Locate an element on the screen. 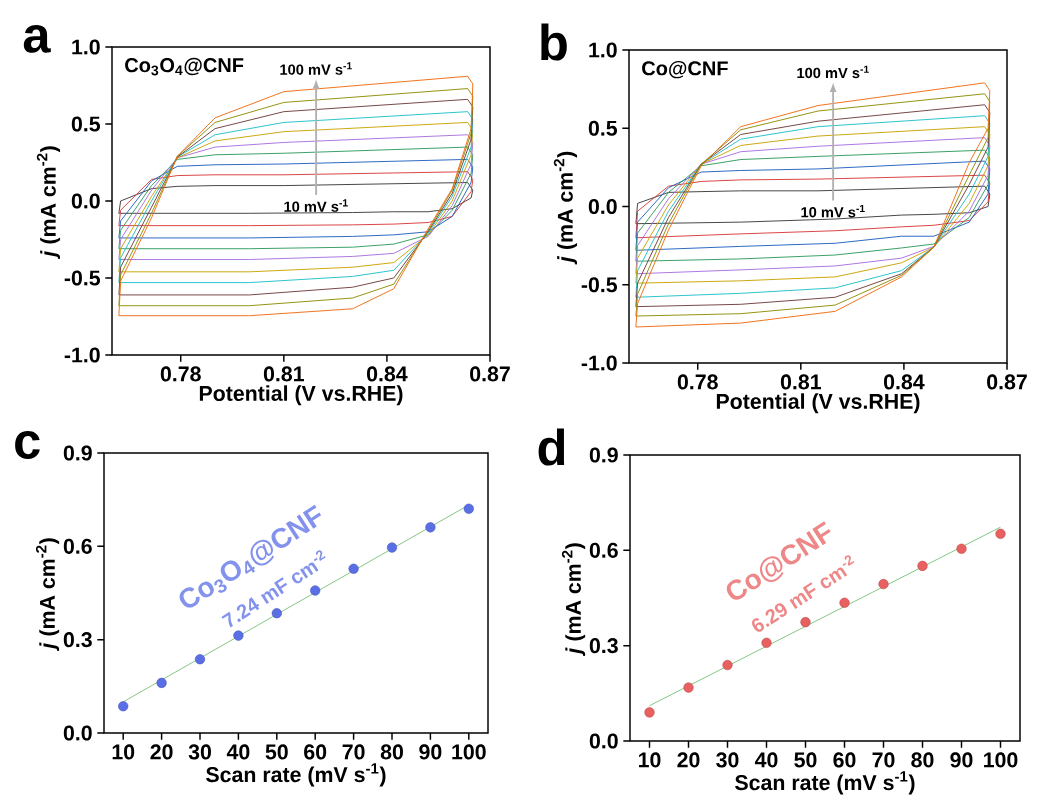  annotation: Co$_{3}$O$_{4}$@CNF is located at coordinates (184, 66).